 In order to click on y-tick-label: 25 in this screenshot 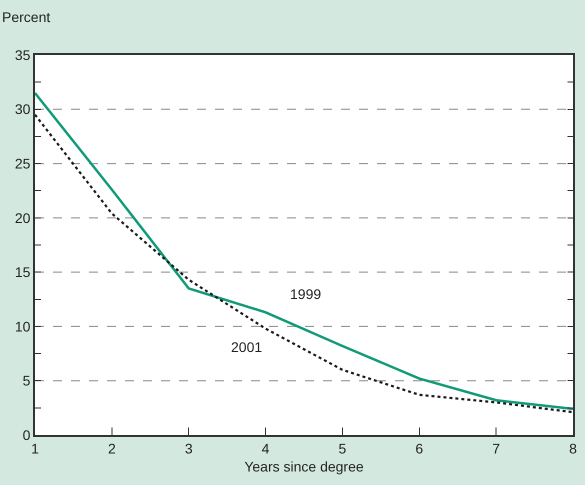, I will do `click(22, 163)`.